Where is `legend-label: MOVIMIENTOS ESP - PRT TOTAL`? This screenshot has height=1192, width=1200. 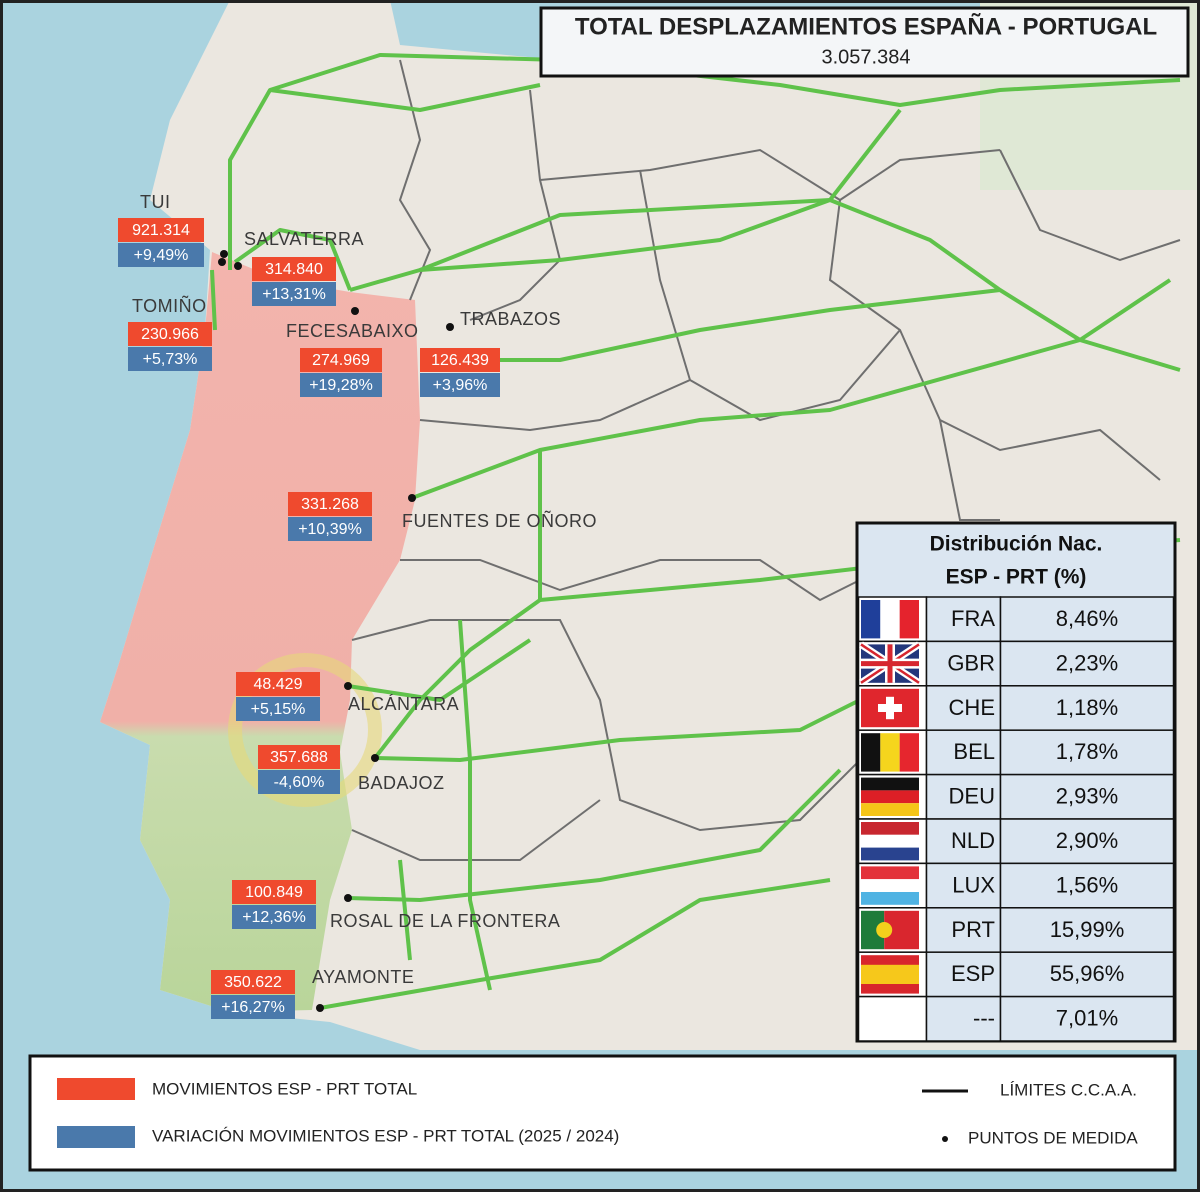
legend-label: MOVIMIENTOS ESP - PRT TOTAL is located at coordinates (284, 1088).